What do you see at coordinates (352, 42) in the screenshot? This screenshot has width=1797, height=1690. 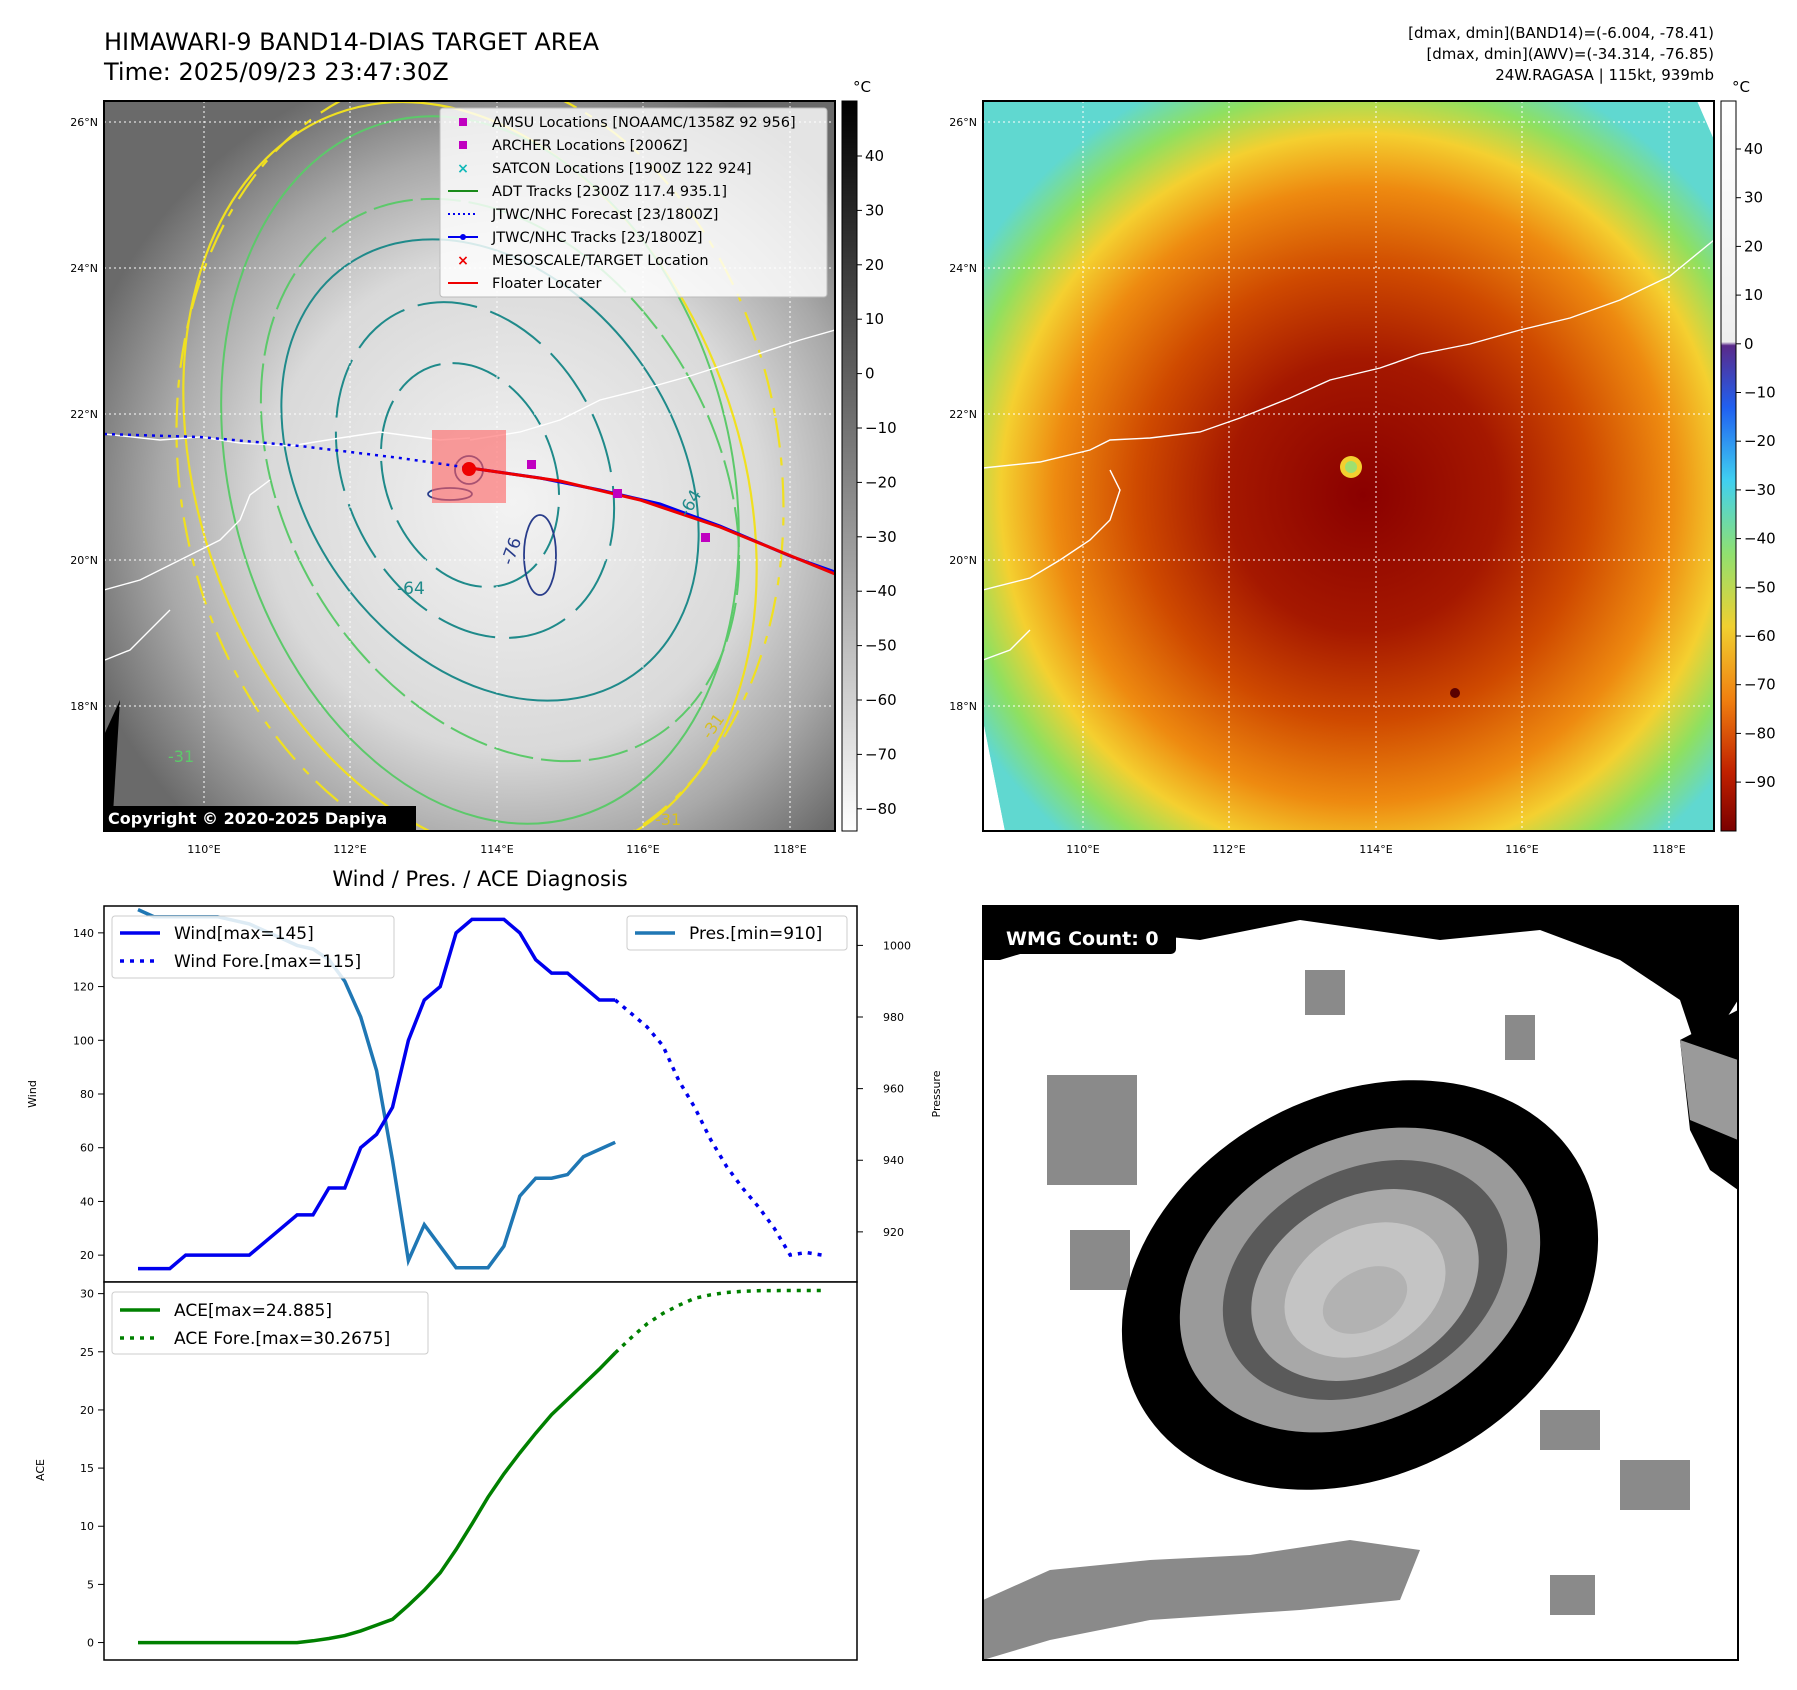 I see `figure-title: HIMAWARI-9 BAND14-DIAS TARGET AREA` at bounding box center [352, 42].